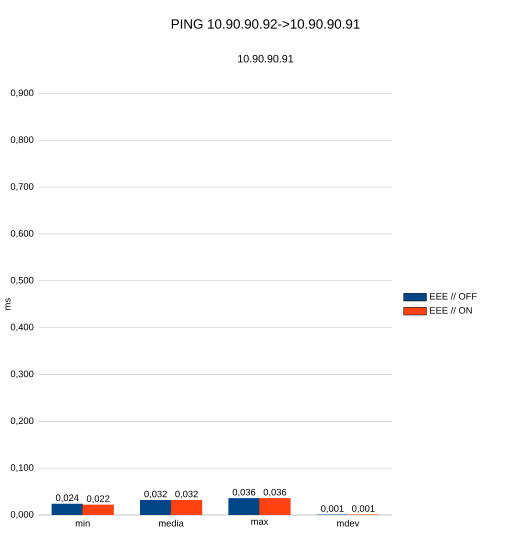  Describe the element at coordinates (22, 140) in the screenshot. I see `y-tick-label: 0,800` at that location.